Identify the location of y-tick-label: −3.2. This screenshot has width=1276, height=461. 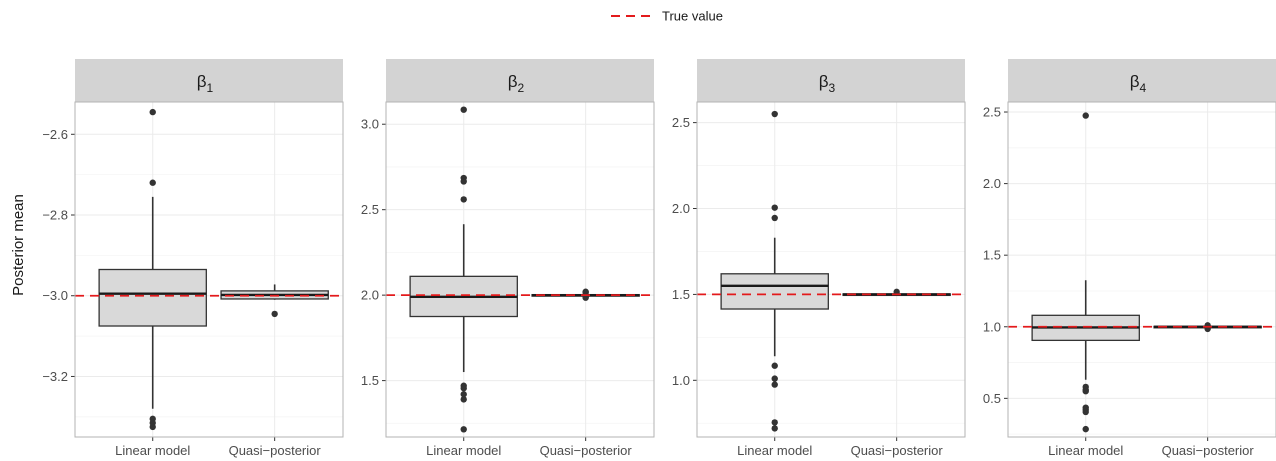
(55, 376).